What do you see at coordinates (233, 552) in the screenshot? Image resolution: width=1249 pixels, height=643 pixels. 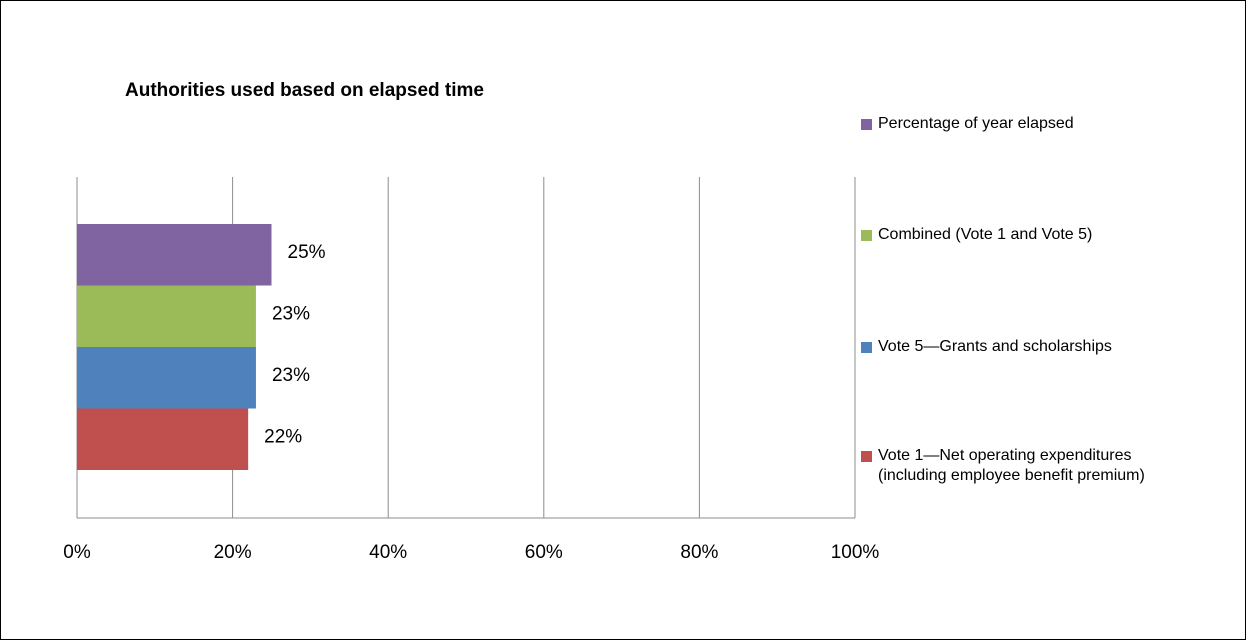 I see `x-tick-label: 20%` at bounding box center [233, 552].